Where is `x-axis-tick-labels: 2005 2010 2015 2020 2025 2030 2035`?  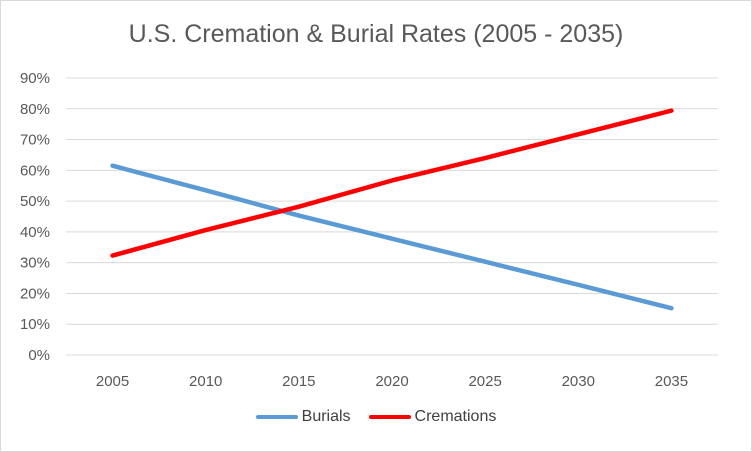 x-axis-tick-labels: 2005 2010 2015 2020 2025 2030 2035 is located at coordinates (392, 381).